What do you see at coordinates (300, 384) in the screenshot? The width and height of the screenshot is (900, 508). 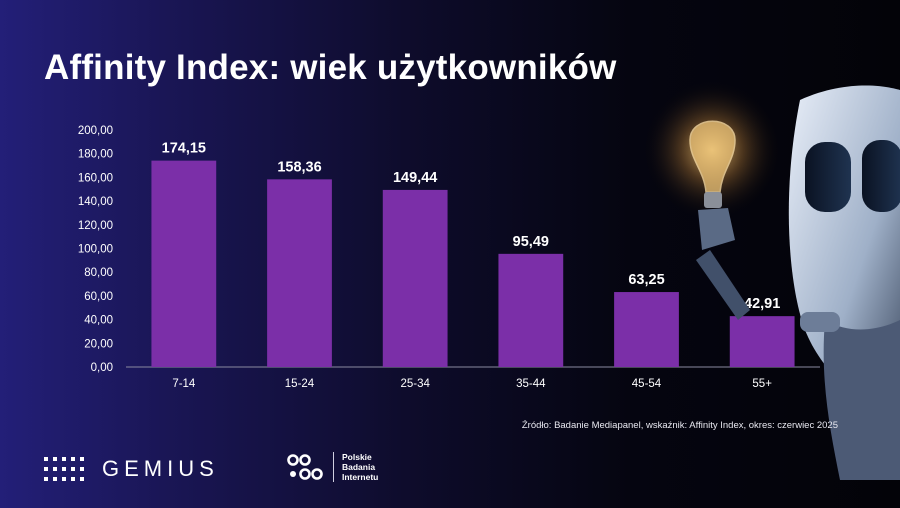 I see `x-tick-label: 15-24` at bounding box center [300, 384].